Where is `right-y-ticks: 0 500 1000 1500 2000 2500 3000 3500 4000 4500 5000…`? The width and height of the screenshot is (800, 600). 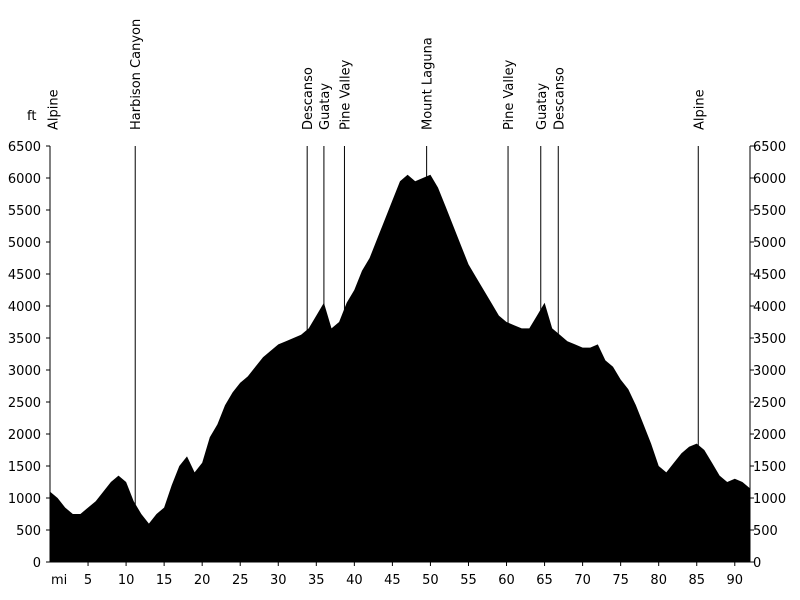
right-y-ticks: 0 500 1000 1500 2000 2500 3000 3500 4000 4500 5000… is located at coordinates (768, 355).